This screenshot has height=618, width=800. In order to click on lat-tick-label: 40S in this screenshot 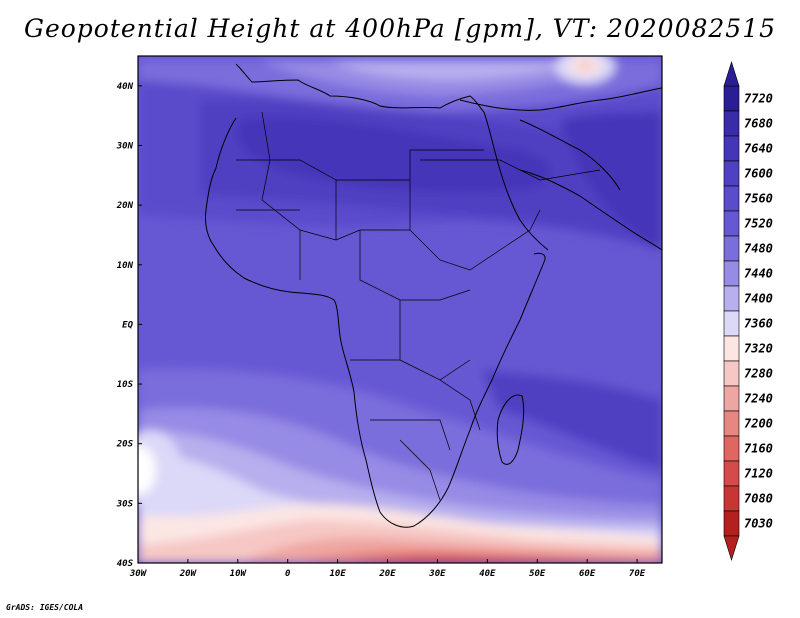, I will do `click(125, 564)`.